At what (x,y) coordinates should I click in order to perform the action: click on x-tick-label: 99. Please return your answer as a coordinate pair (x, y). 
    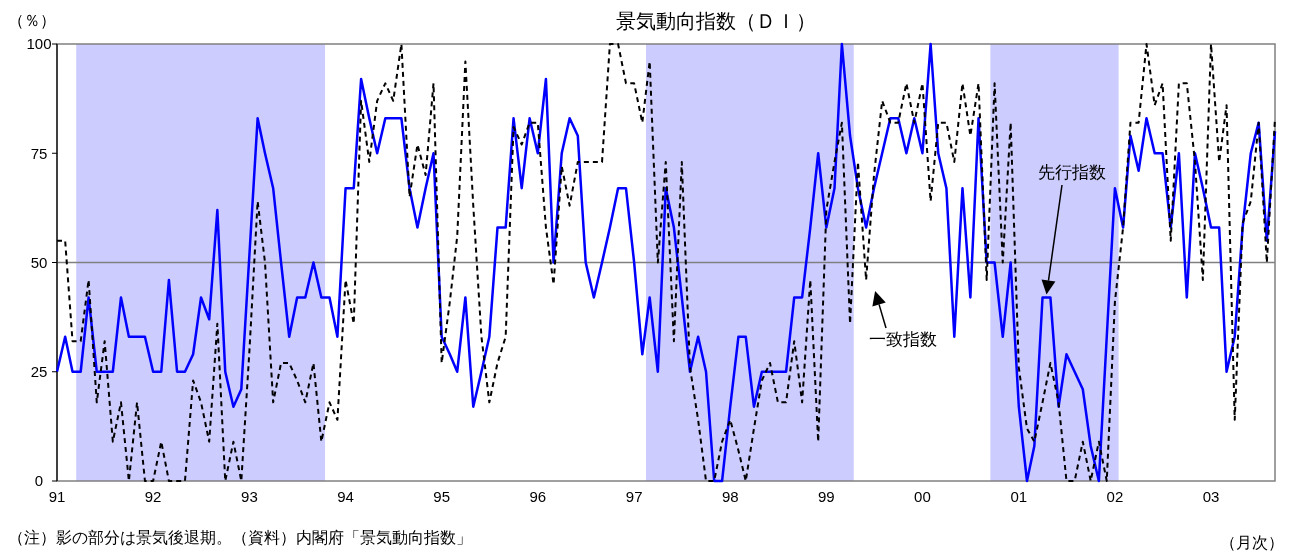
    Looking at the image, I should click on (826, 496).